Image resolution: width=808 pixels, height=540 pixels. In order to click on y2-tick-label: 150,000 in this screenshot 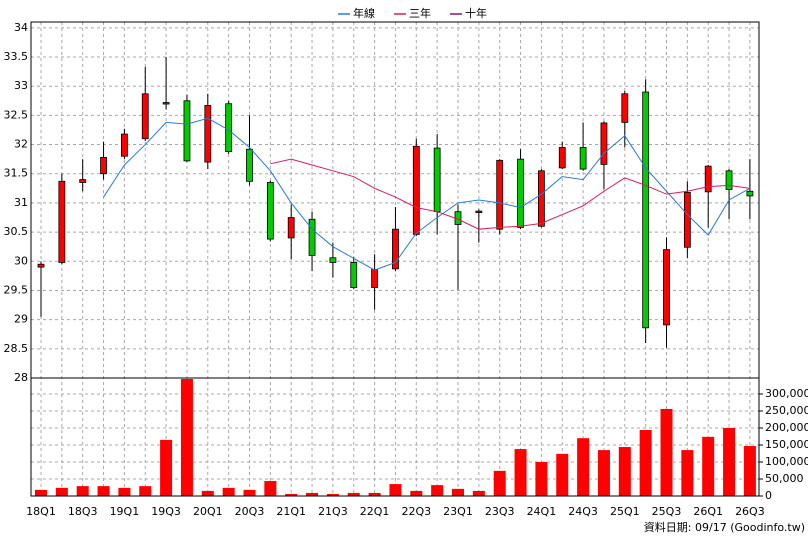, I will do `click(786, 444)`.